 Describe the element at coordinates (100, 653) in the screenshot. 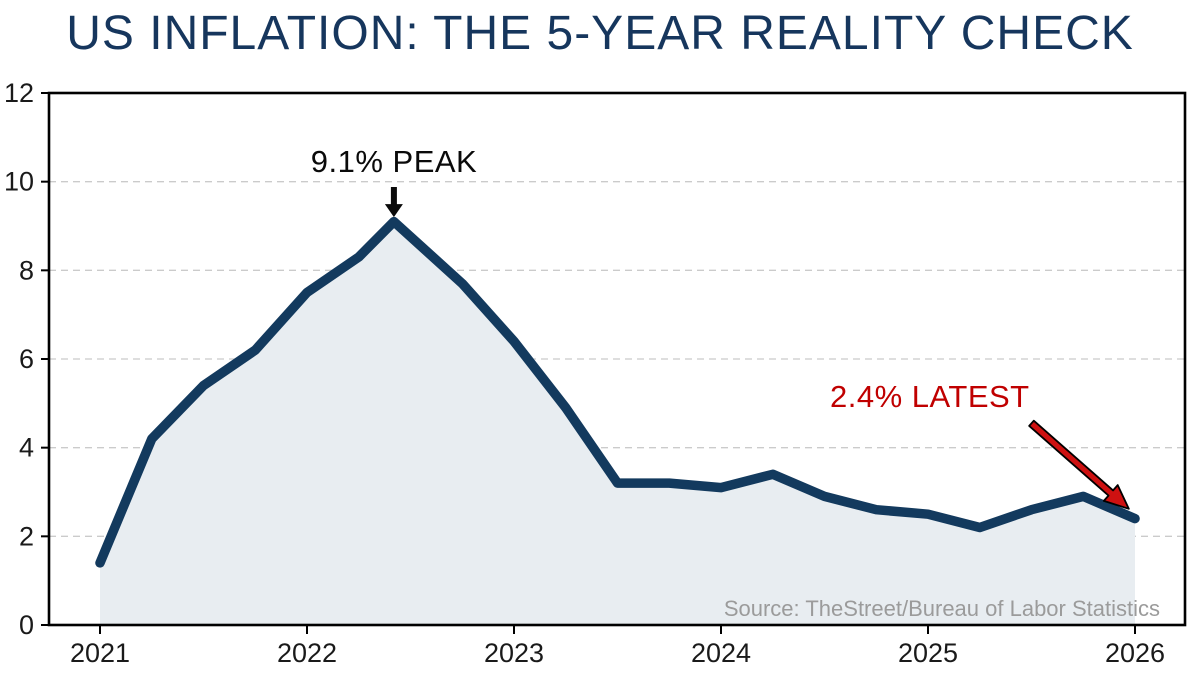

I see `x-tick-label: 2021` at that location.